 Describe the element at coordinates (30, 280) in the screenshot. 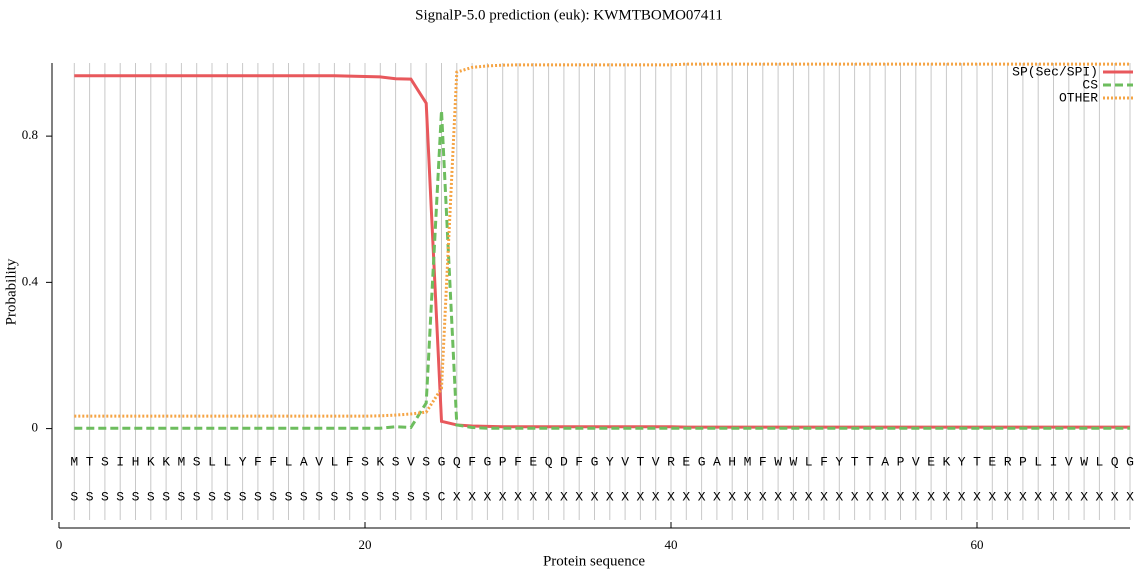

I see `y-tick-label: 0.4` at that location.